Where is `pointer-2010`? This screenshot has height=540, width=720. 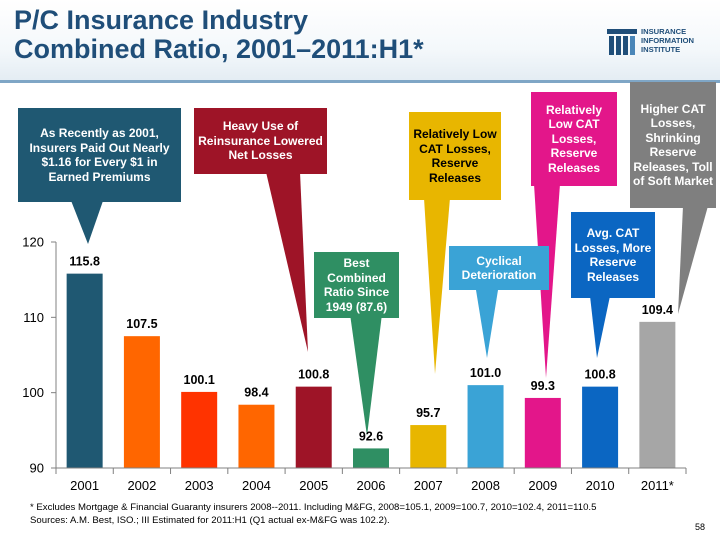
pointer-2010 is located at coordinates (600, 327).